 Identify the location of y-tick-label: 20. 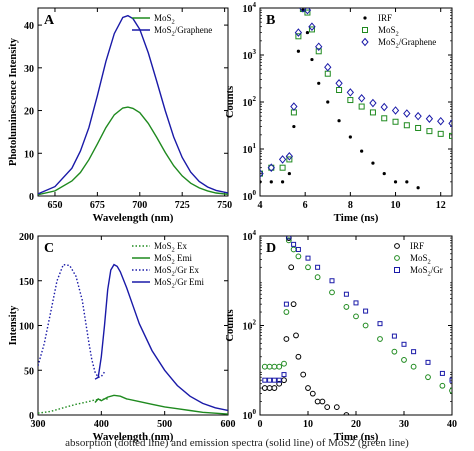
(29, 112).